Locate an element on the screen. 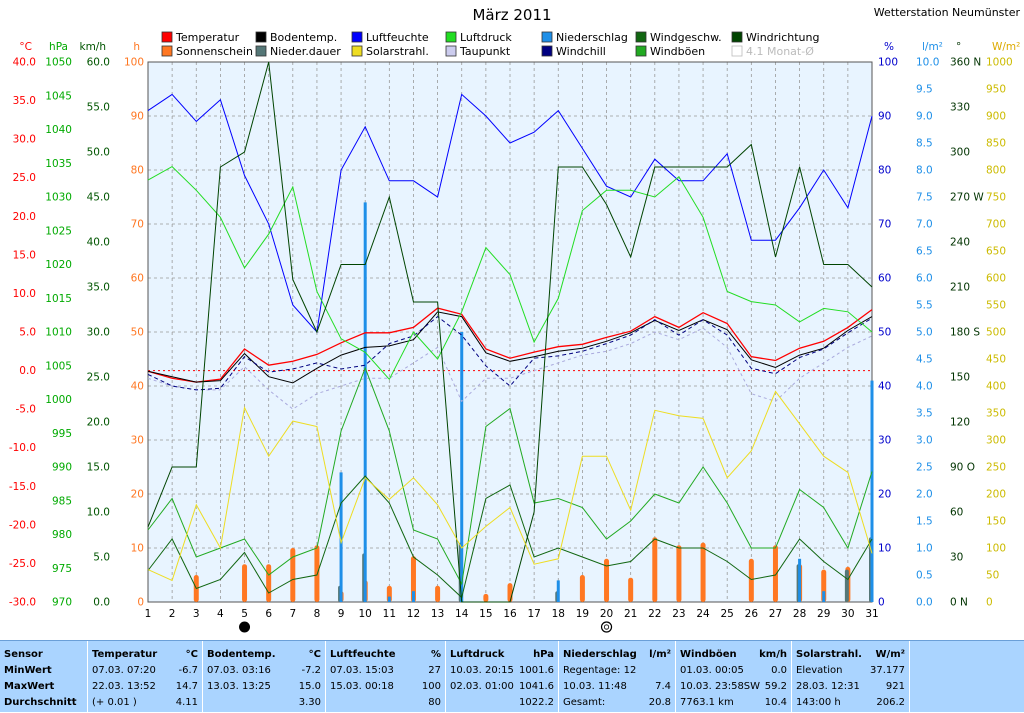  stats-cell-label: Regentage: 12 is located at coordinates (600, 670).